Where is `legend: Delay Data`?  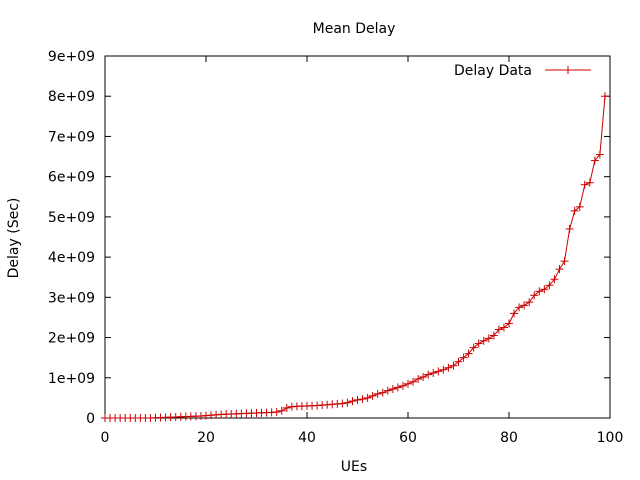 legend: Delay Data is located at coordinates (522, 71).